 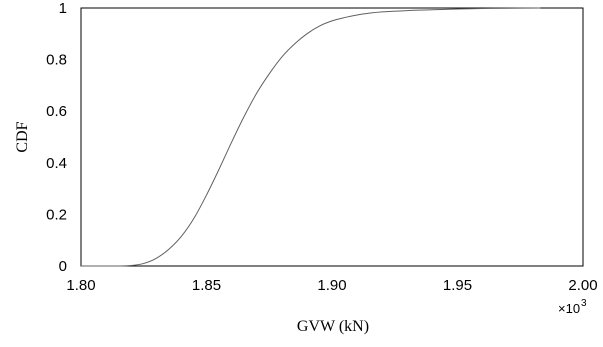 I want to click on y-axis-ticks: 0 0.2 0.4 0.6 0.8 1, so click(x=56, y=137).